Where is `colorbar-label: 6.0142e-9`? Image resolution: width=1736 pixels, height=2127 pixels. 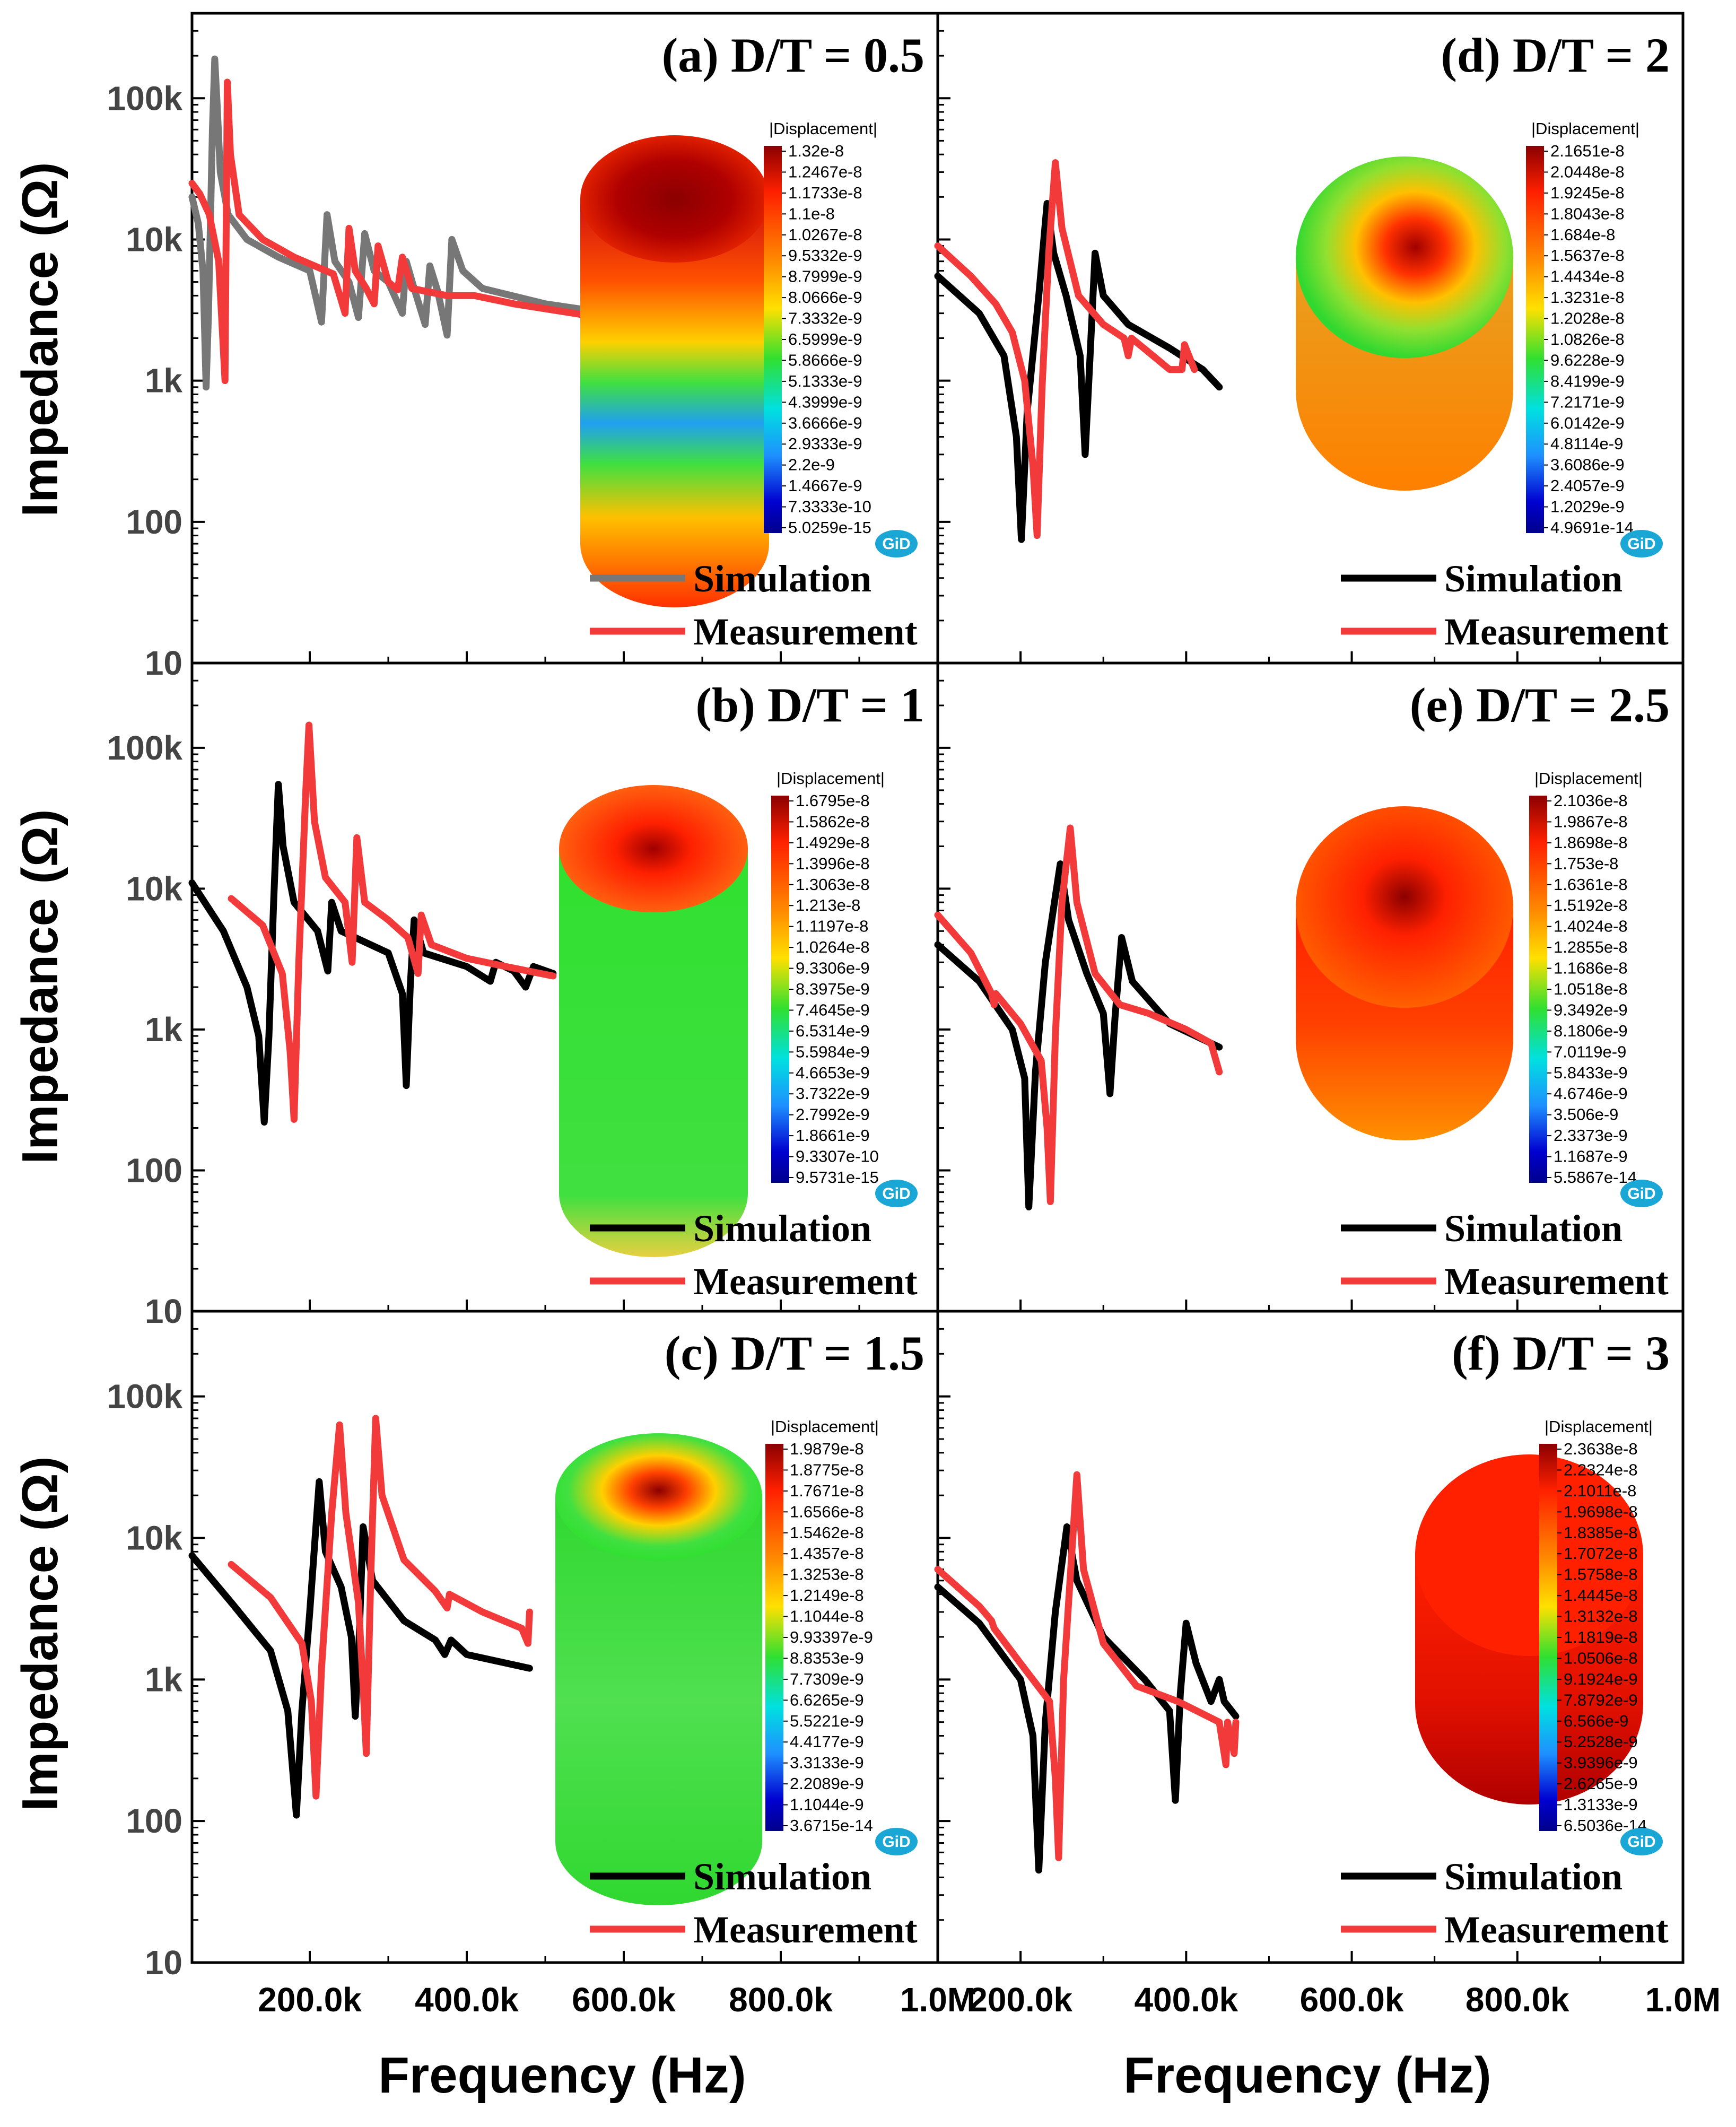 colorbar-label: 6.0142e-9 is located at coordinates (1587, 423).